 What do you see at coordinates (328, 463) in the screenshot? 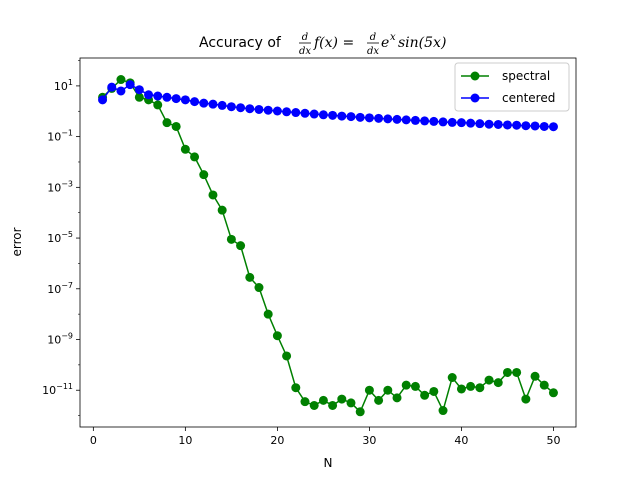
I see `x-axis-label: N` at bounding box center [328, 463].